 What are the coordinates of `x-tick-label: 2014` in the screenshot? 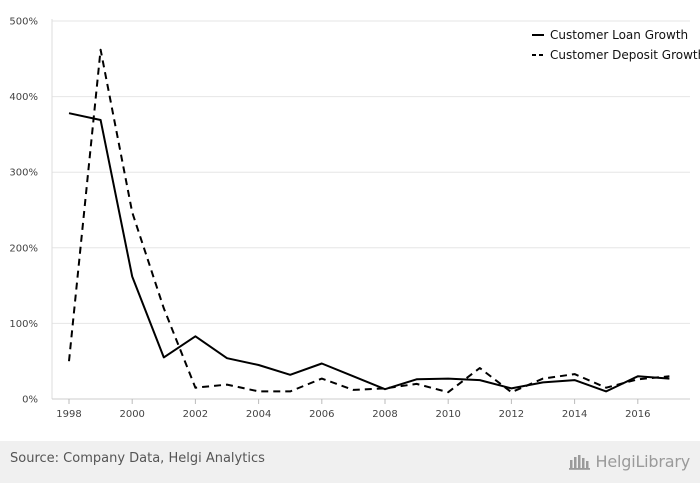 It's located at (574, 414).